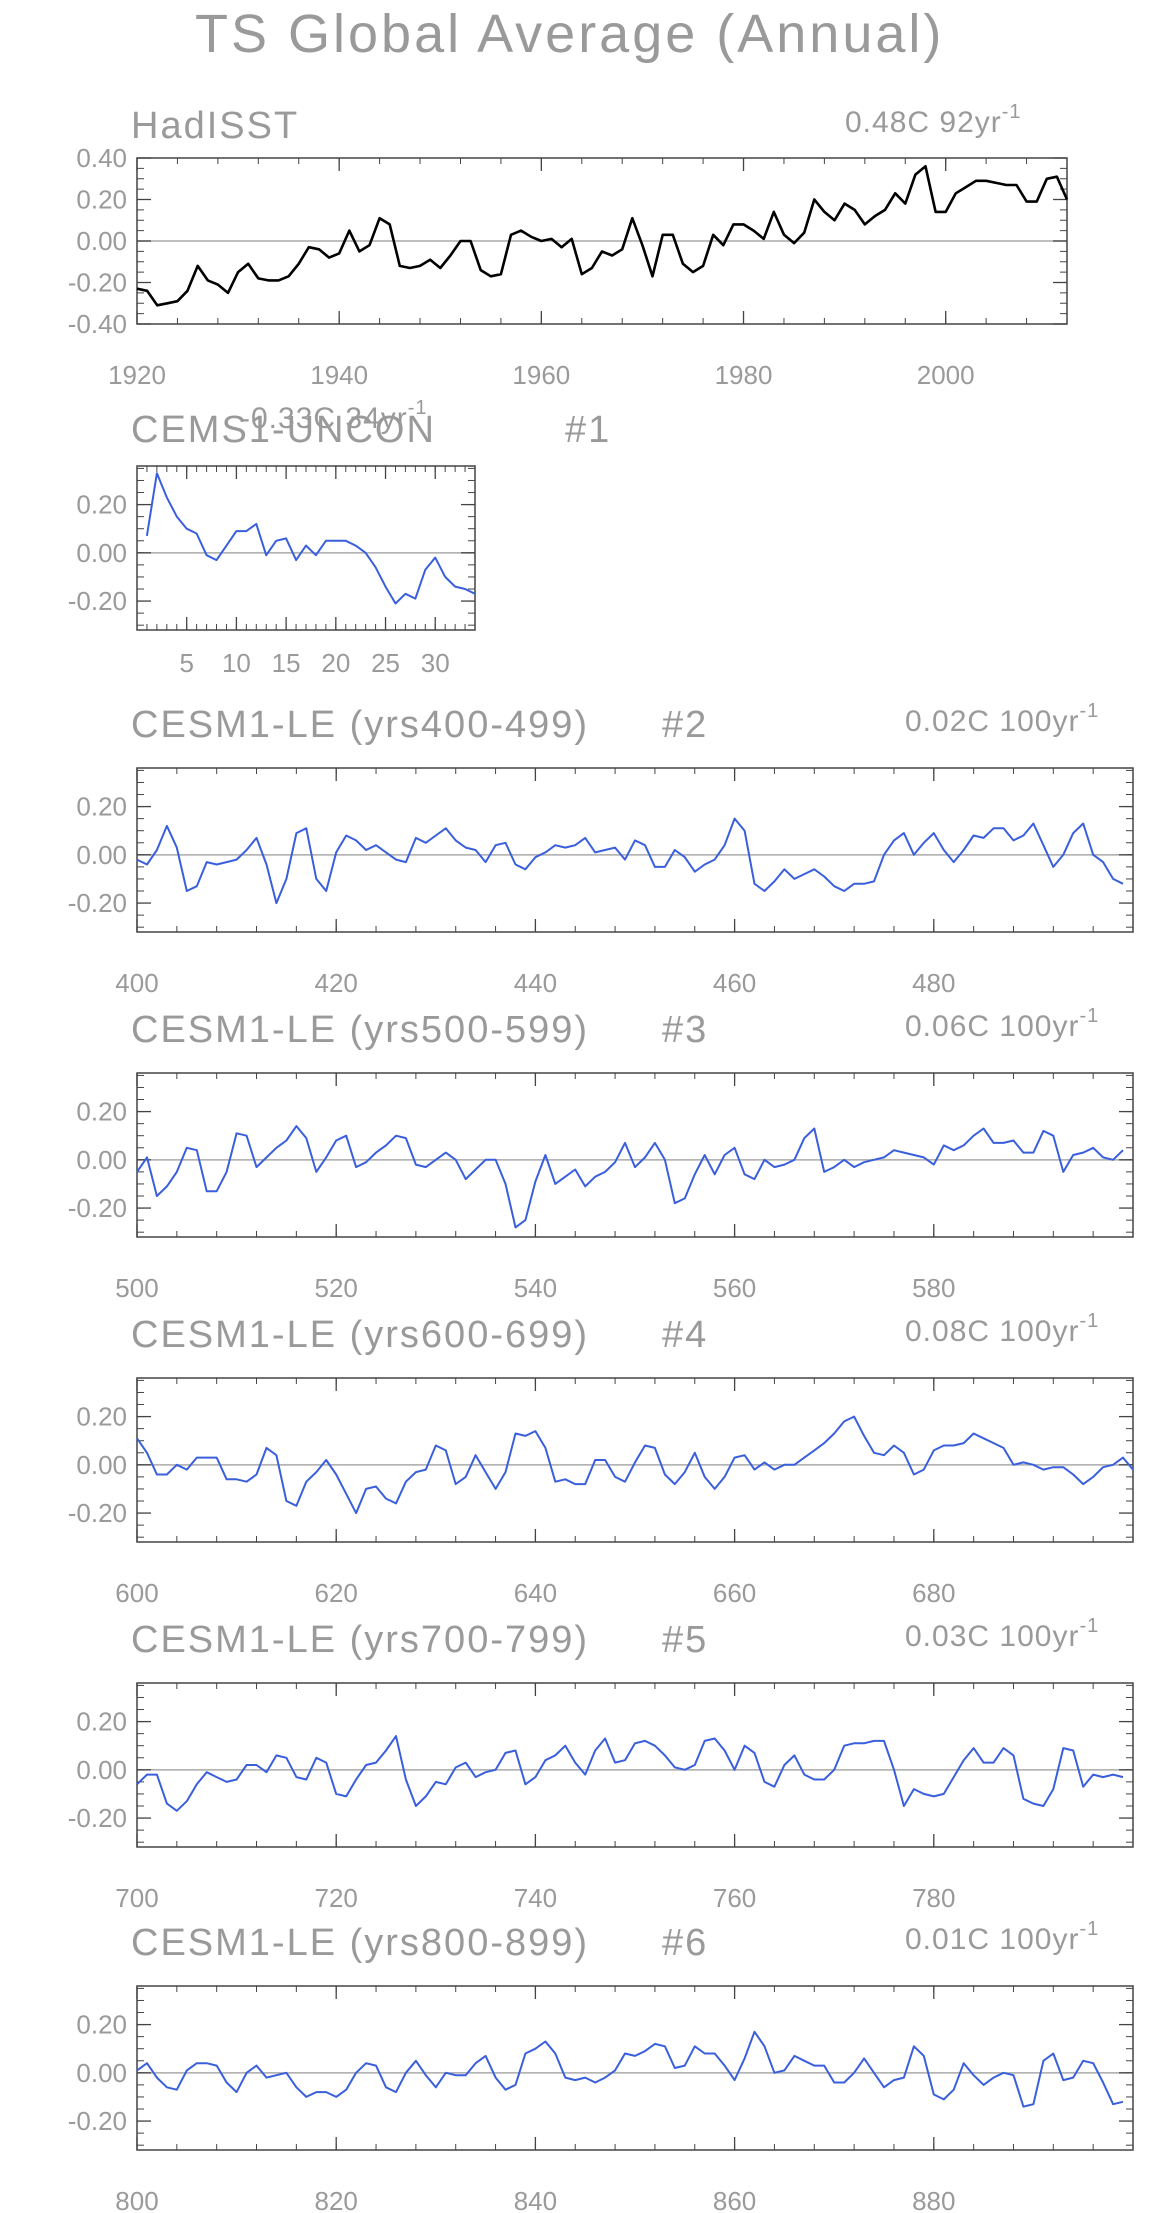 This screenshot has height=2213, width=1161. What do you see at coordinates (992, 1636) in the screenshot?
I see `trend-value: 0.03C 100yr` at bounding box center [992, 1636].